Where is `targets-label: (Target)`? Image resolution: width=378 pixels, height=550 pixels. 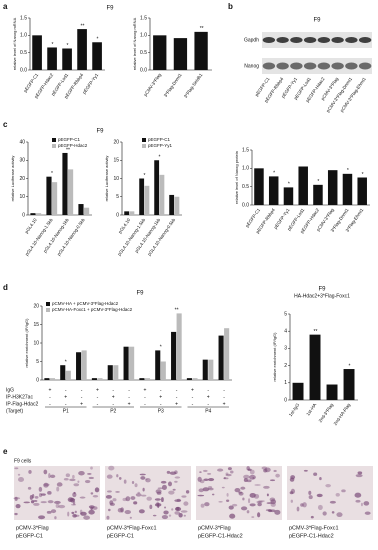
targets-label: (Target) is located at coordinates (15, 411).